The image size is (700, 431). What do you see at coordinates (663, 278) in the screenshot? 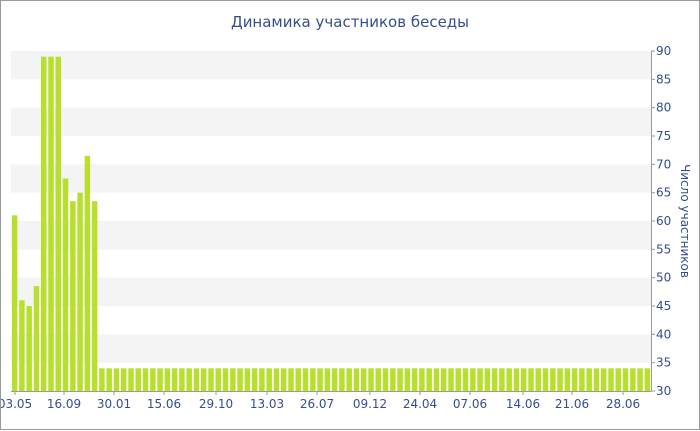
I see `y-tick-label: 50` at bounding box center [663, 278].